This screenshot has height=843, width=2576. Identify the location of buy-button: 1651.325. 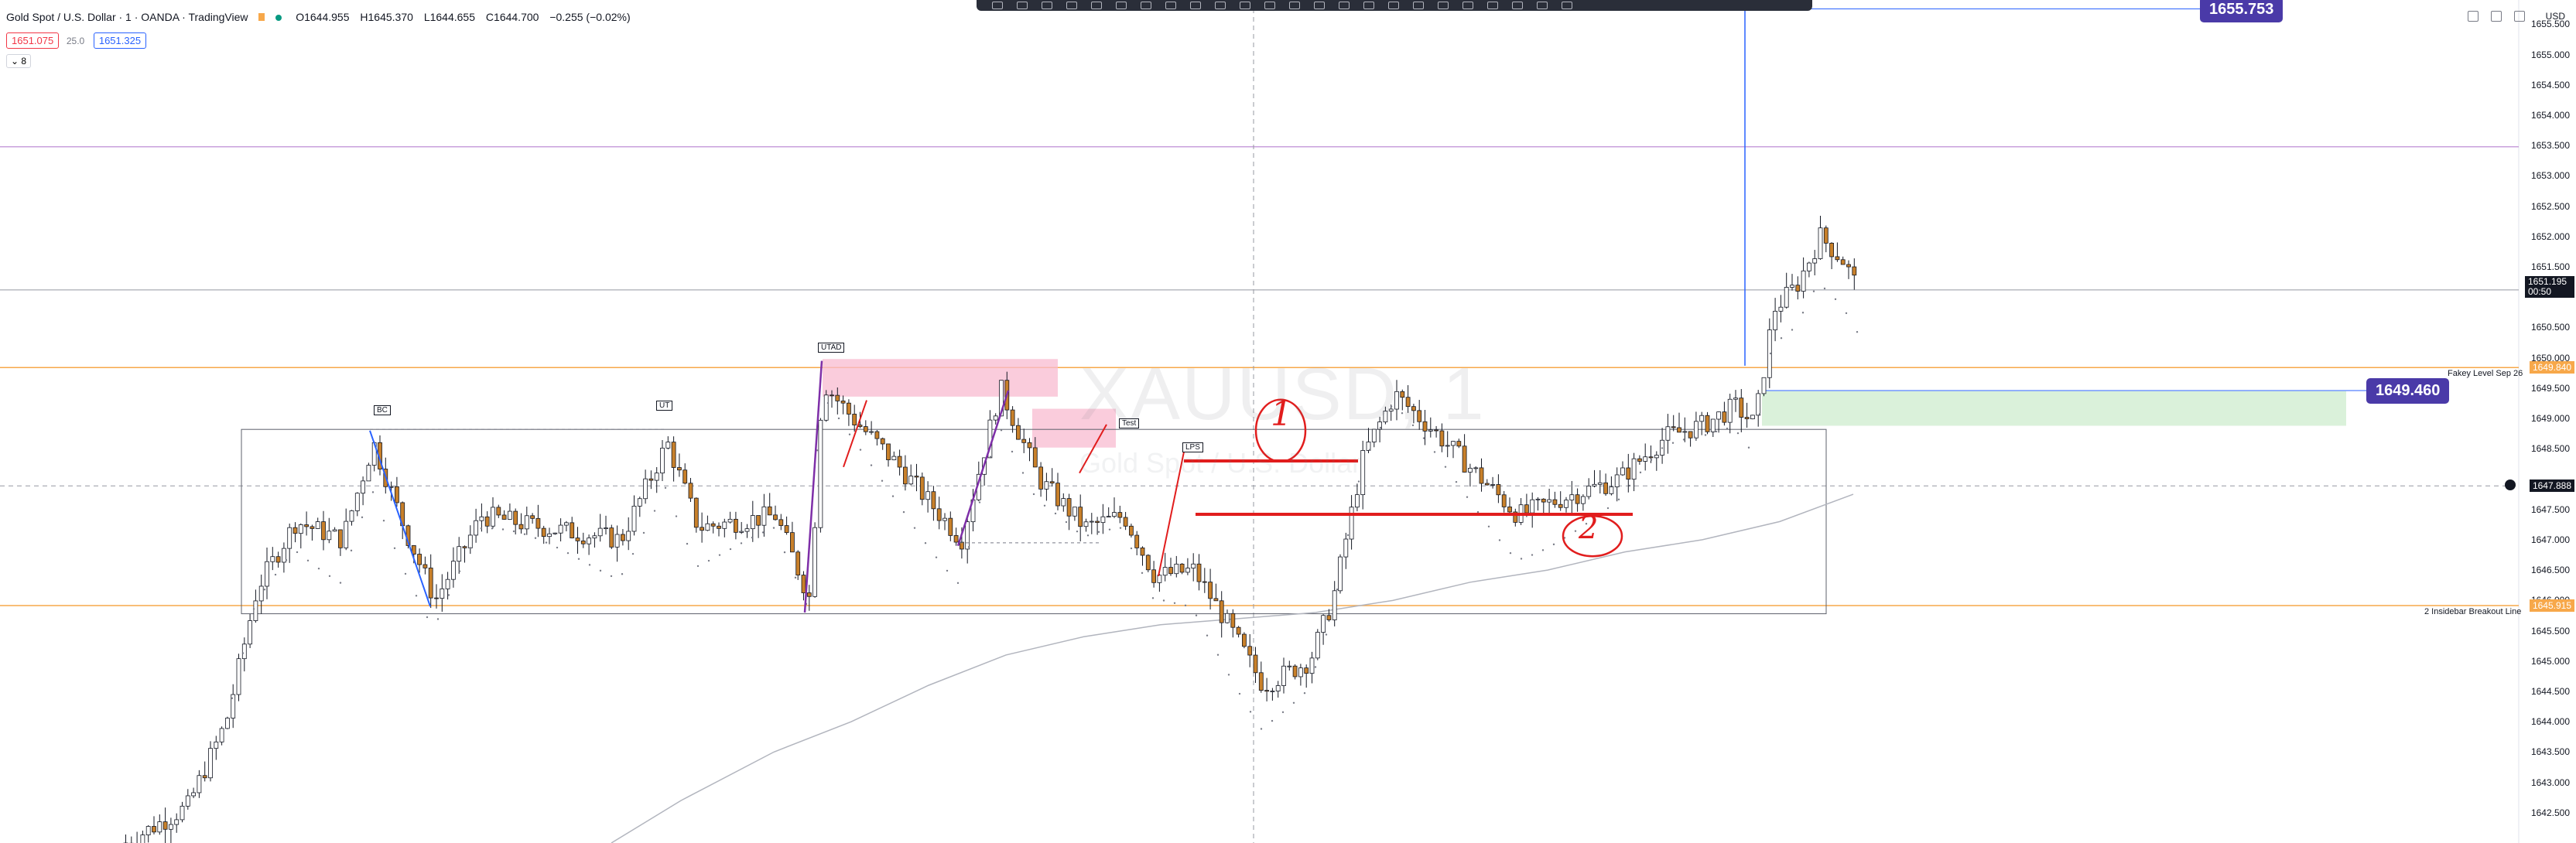
(120, 40).